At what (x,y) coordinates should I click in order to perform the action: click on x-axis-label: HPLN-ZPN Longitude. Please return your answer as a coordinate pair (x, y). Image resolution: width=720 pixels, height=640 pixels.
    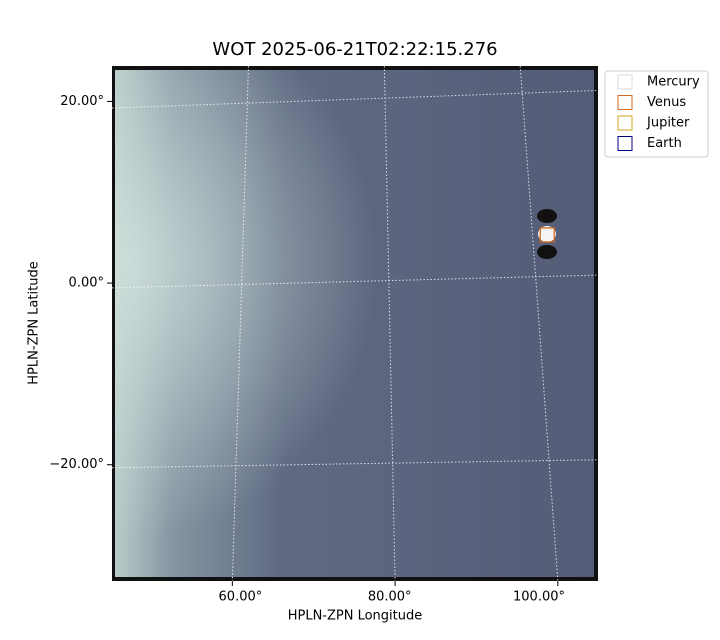
    Looking at the image, I should click on (355, 616).